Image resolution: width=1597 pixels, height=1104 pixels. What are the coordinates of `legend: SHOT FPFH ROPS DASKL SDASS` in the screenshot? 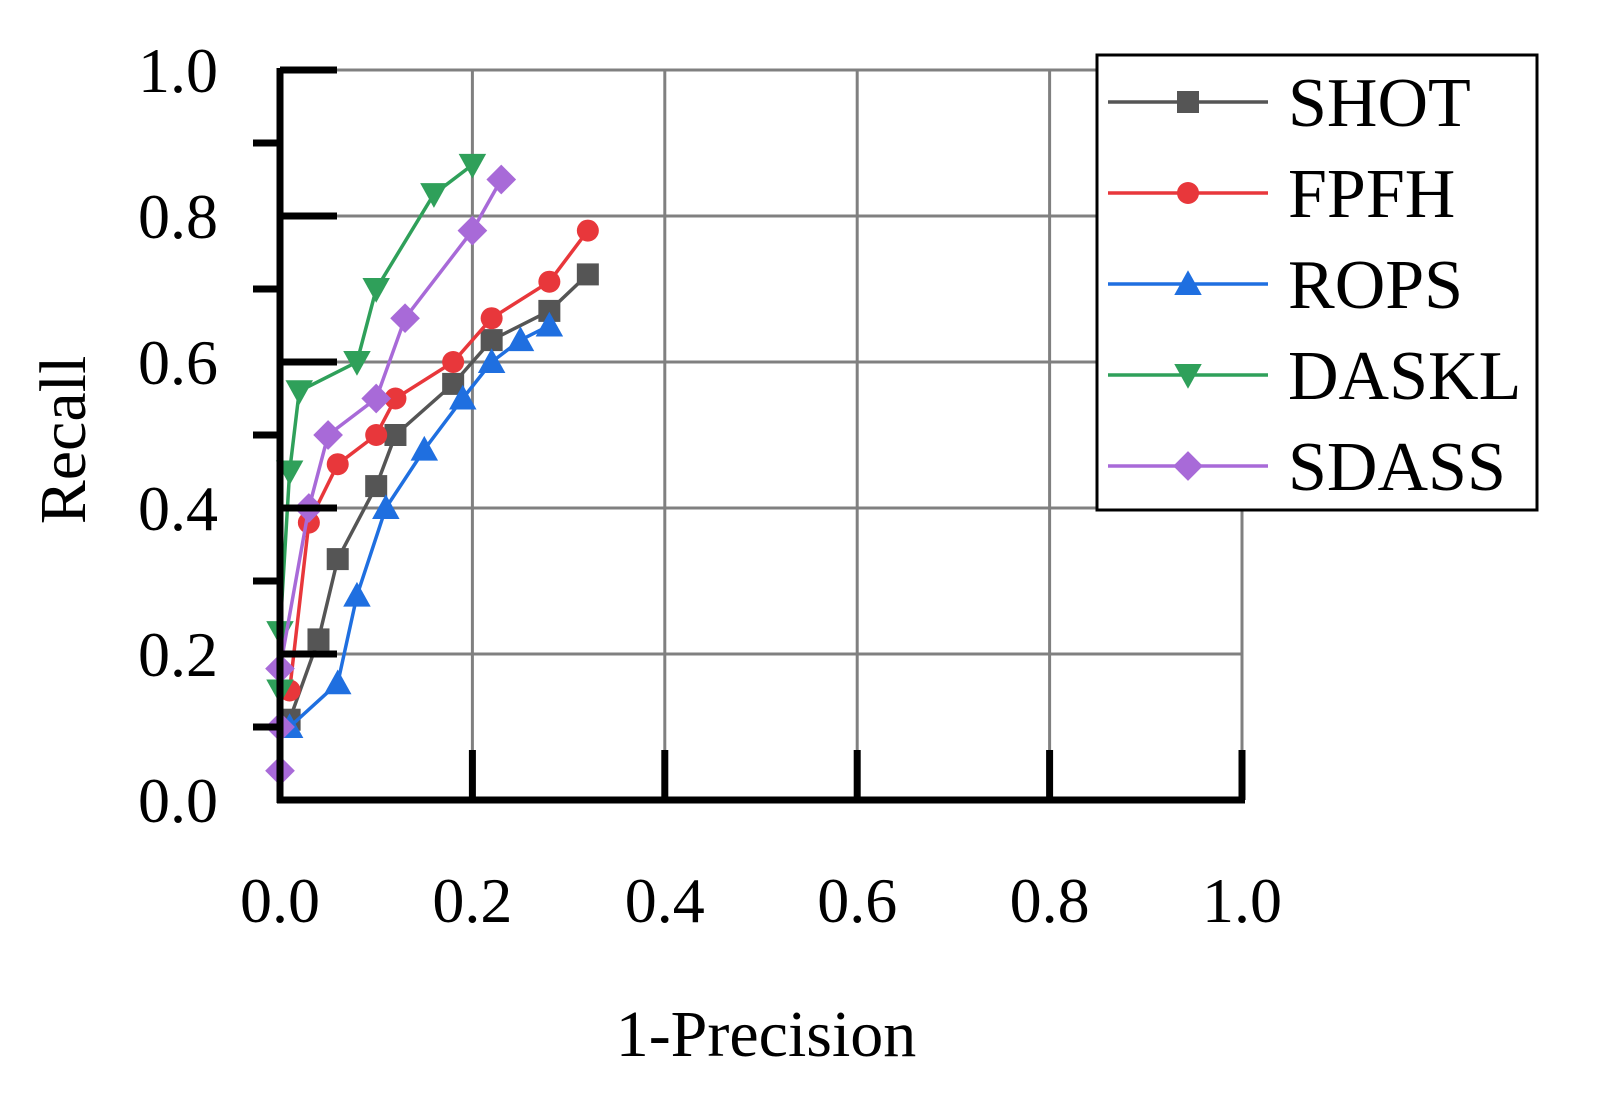 It's located at (1317, 282).